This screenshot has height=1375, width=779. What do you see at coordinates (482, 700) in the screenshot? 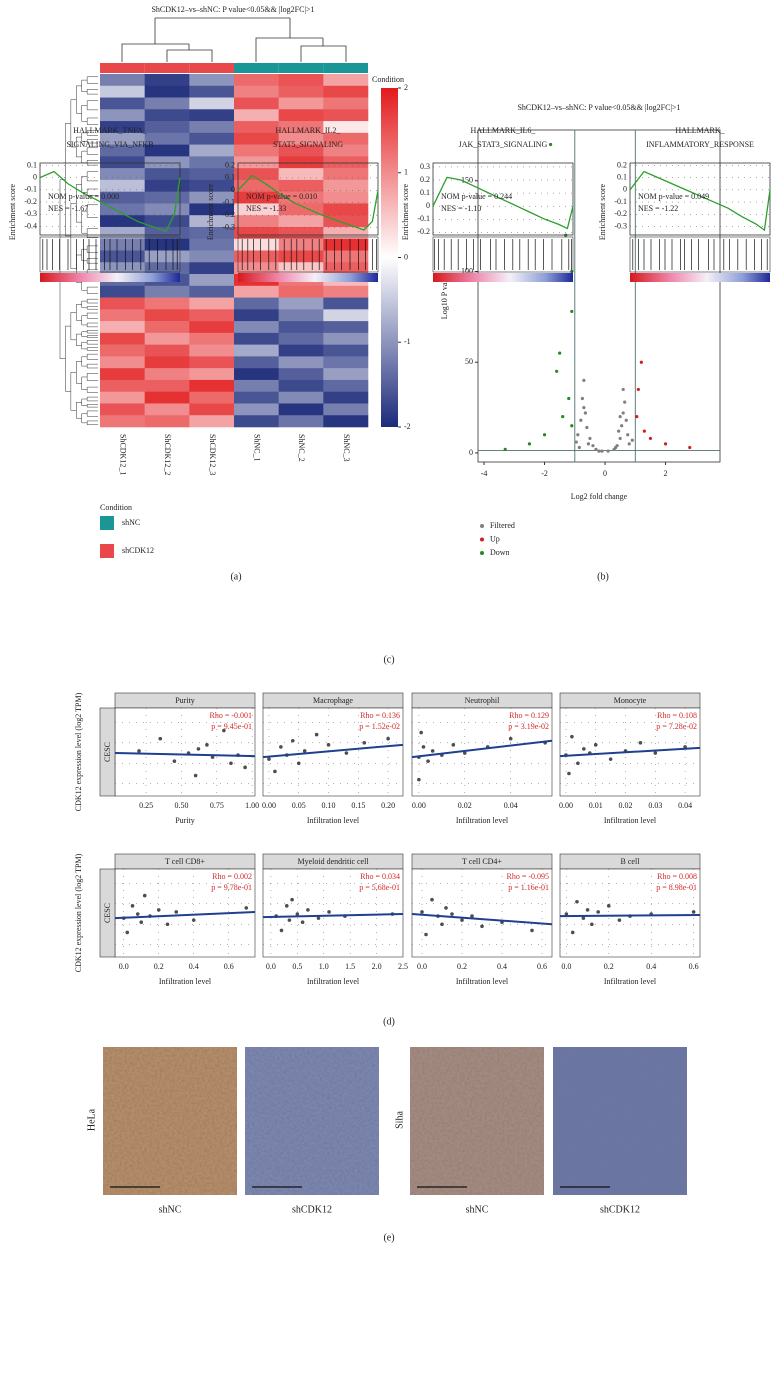
I see `panel-title: Neutrophil` at bounding box center [482, 700].